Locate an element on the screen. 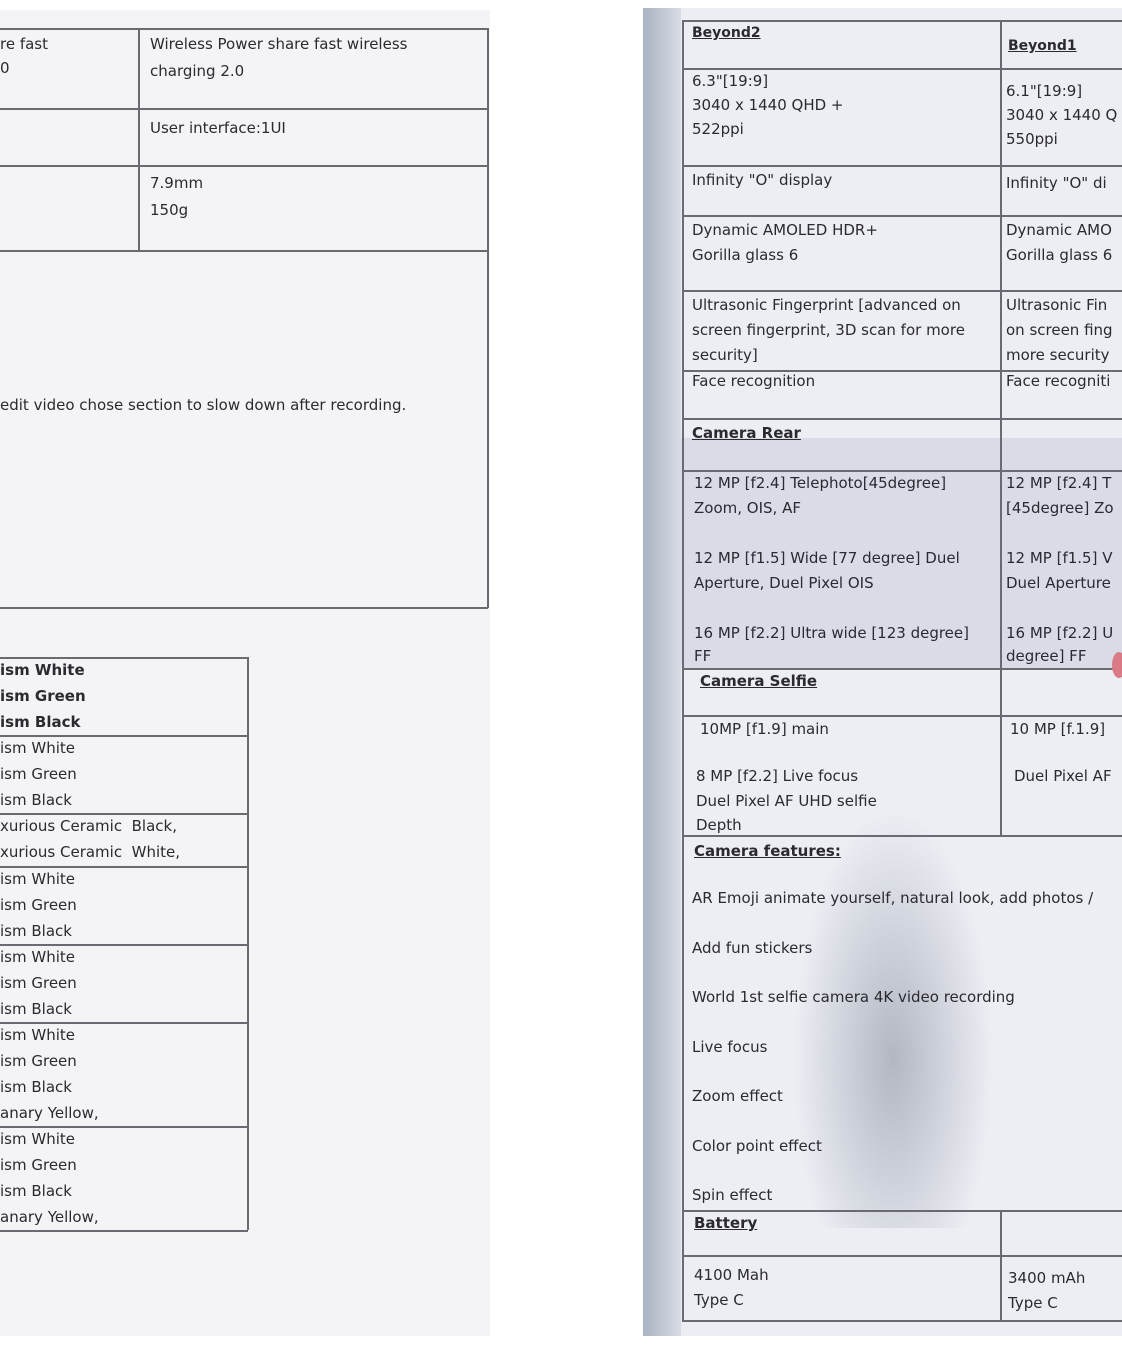  cell-text: 10 MP [f.1.9] is located at coordinates (1058, 729).